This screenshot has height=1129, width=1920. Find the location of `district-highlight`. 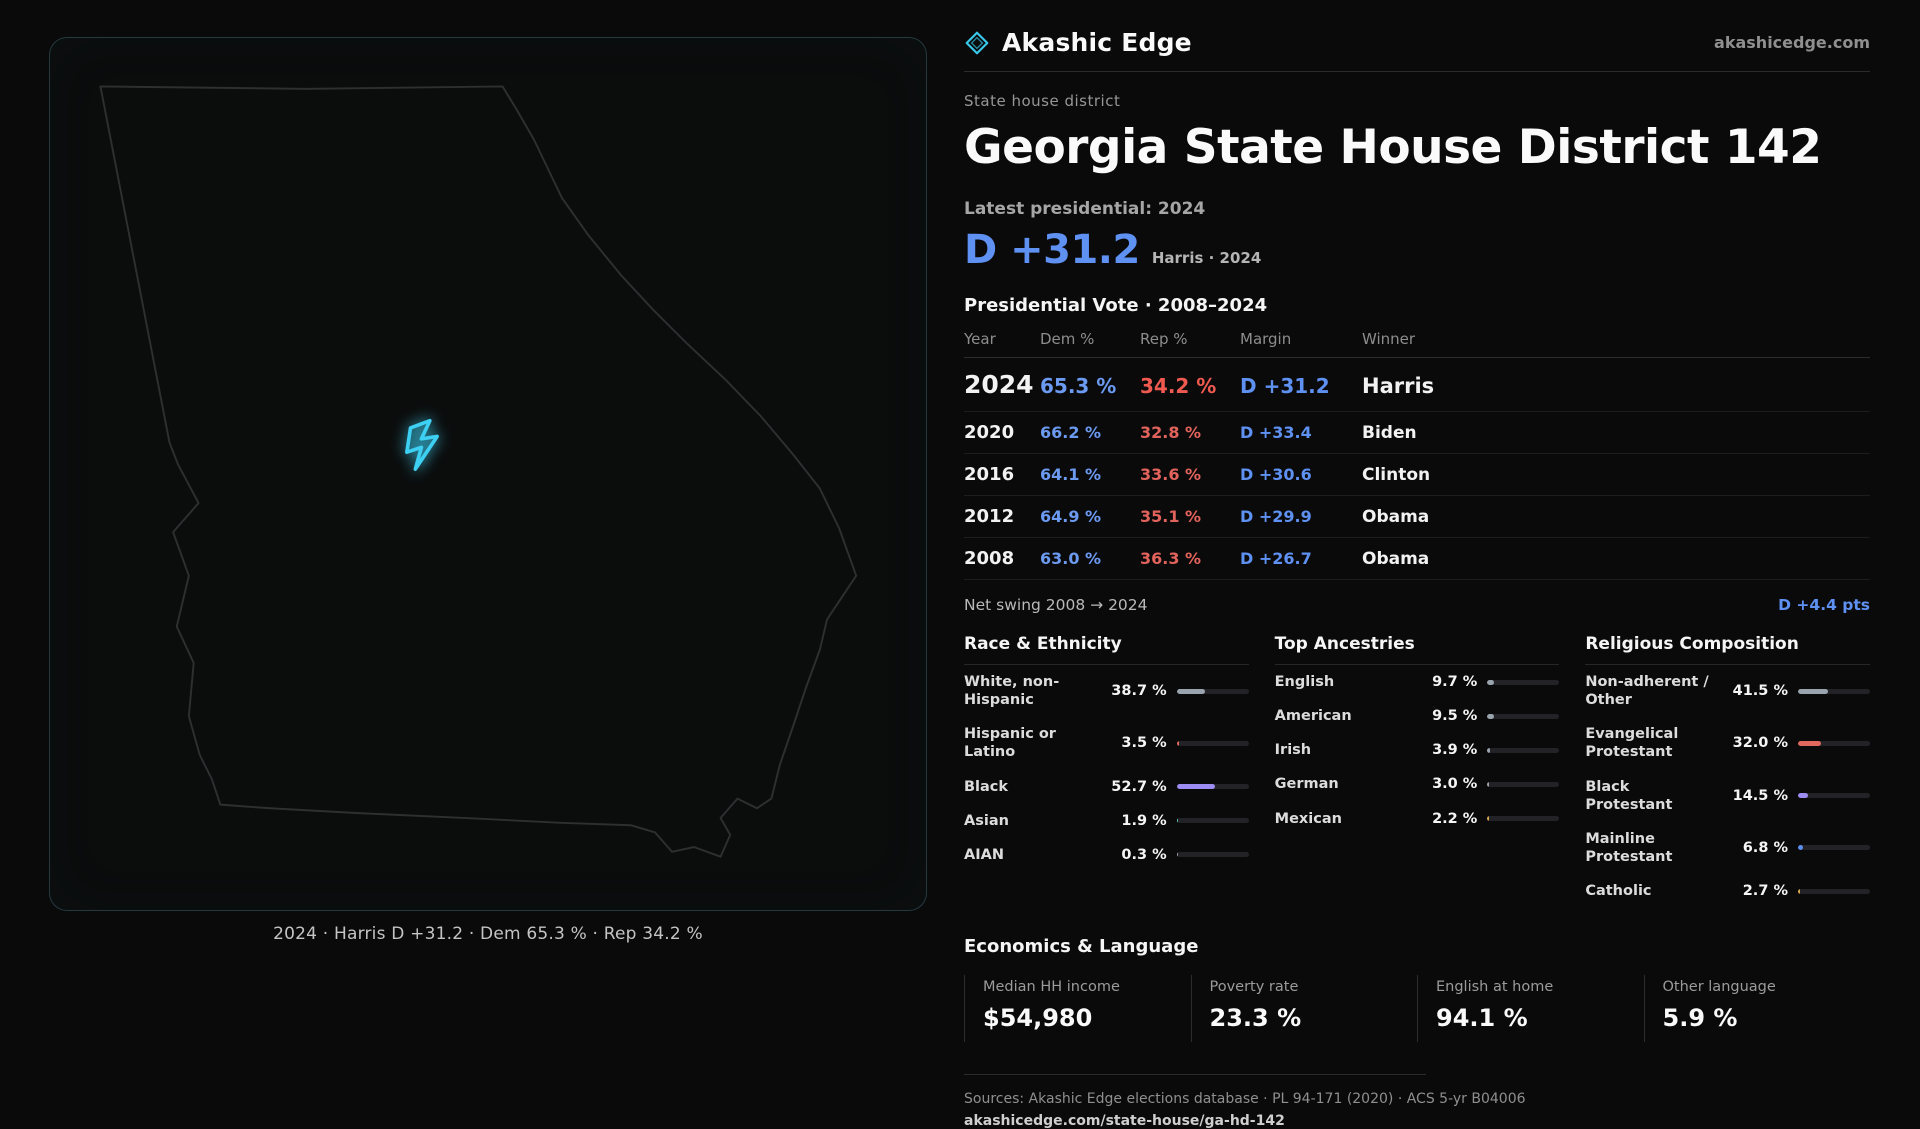

district-highlight is located at coordinates (422, 444).